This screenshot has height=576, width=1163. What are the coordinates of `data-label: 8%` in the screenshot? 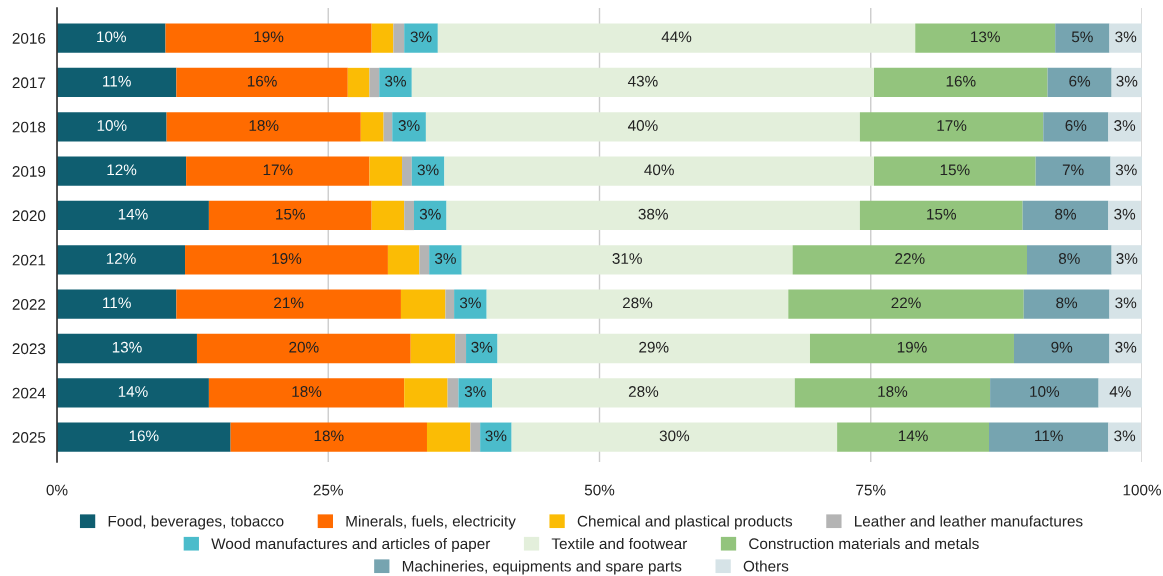 It's located at (1065, 214).